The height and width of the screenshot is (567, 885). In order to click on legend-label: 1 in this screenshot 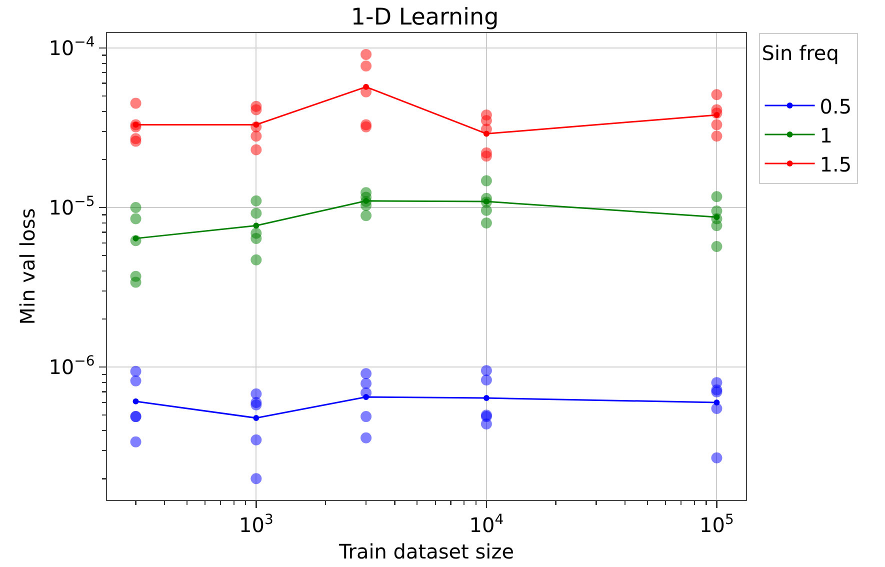, I will do `click(826, 135)`.